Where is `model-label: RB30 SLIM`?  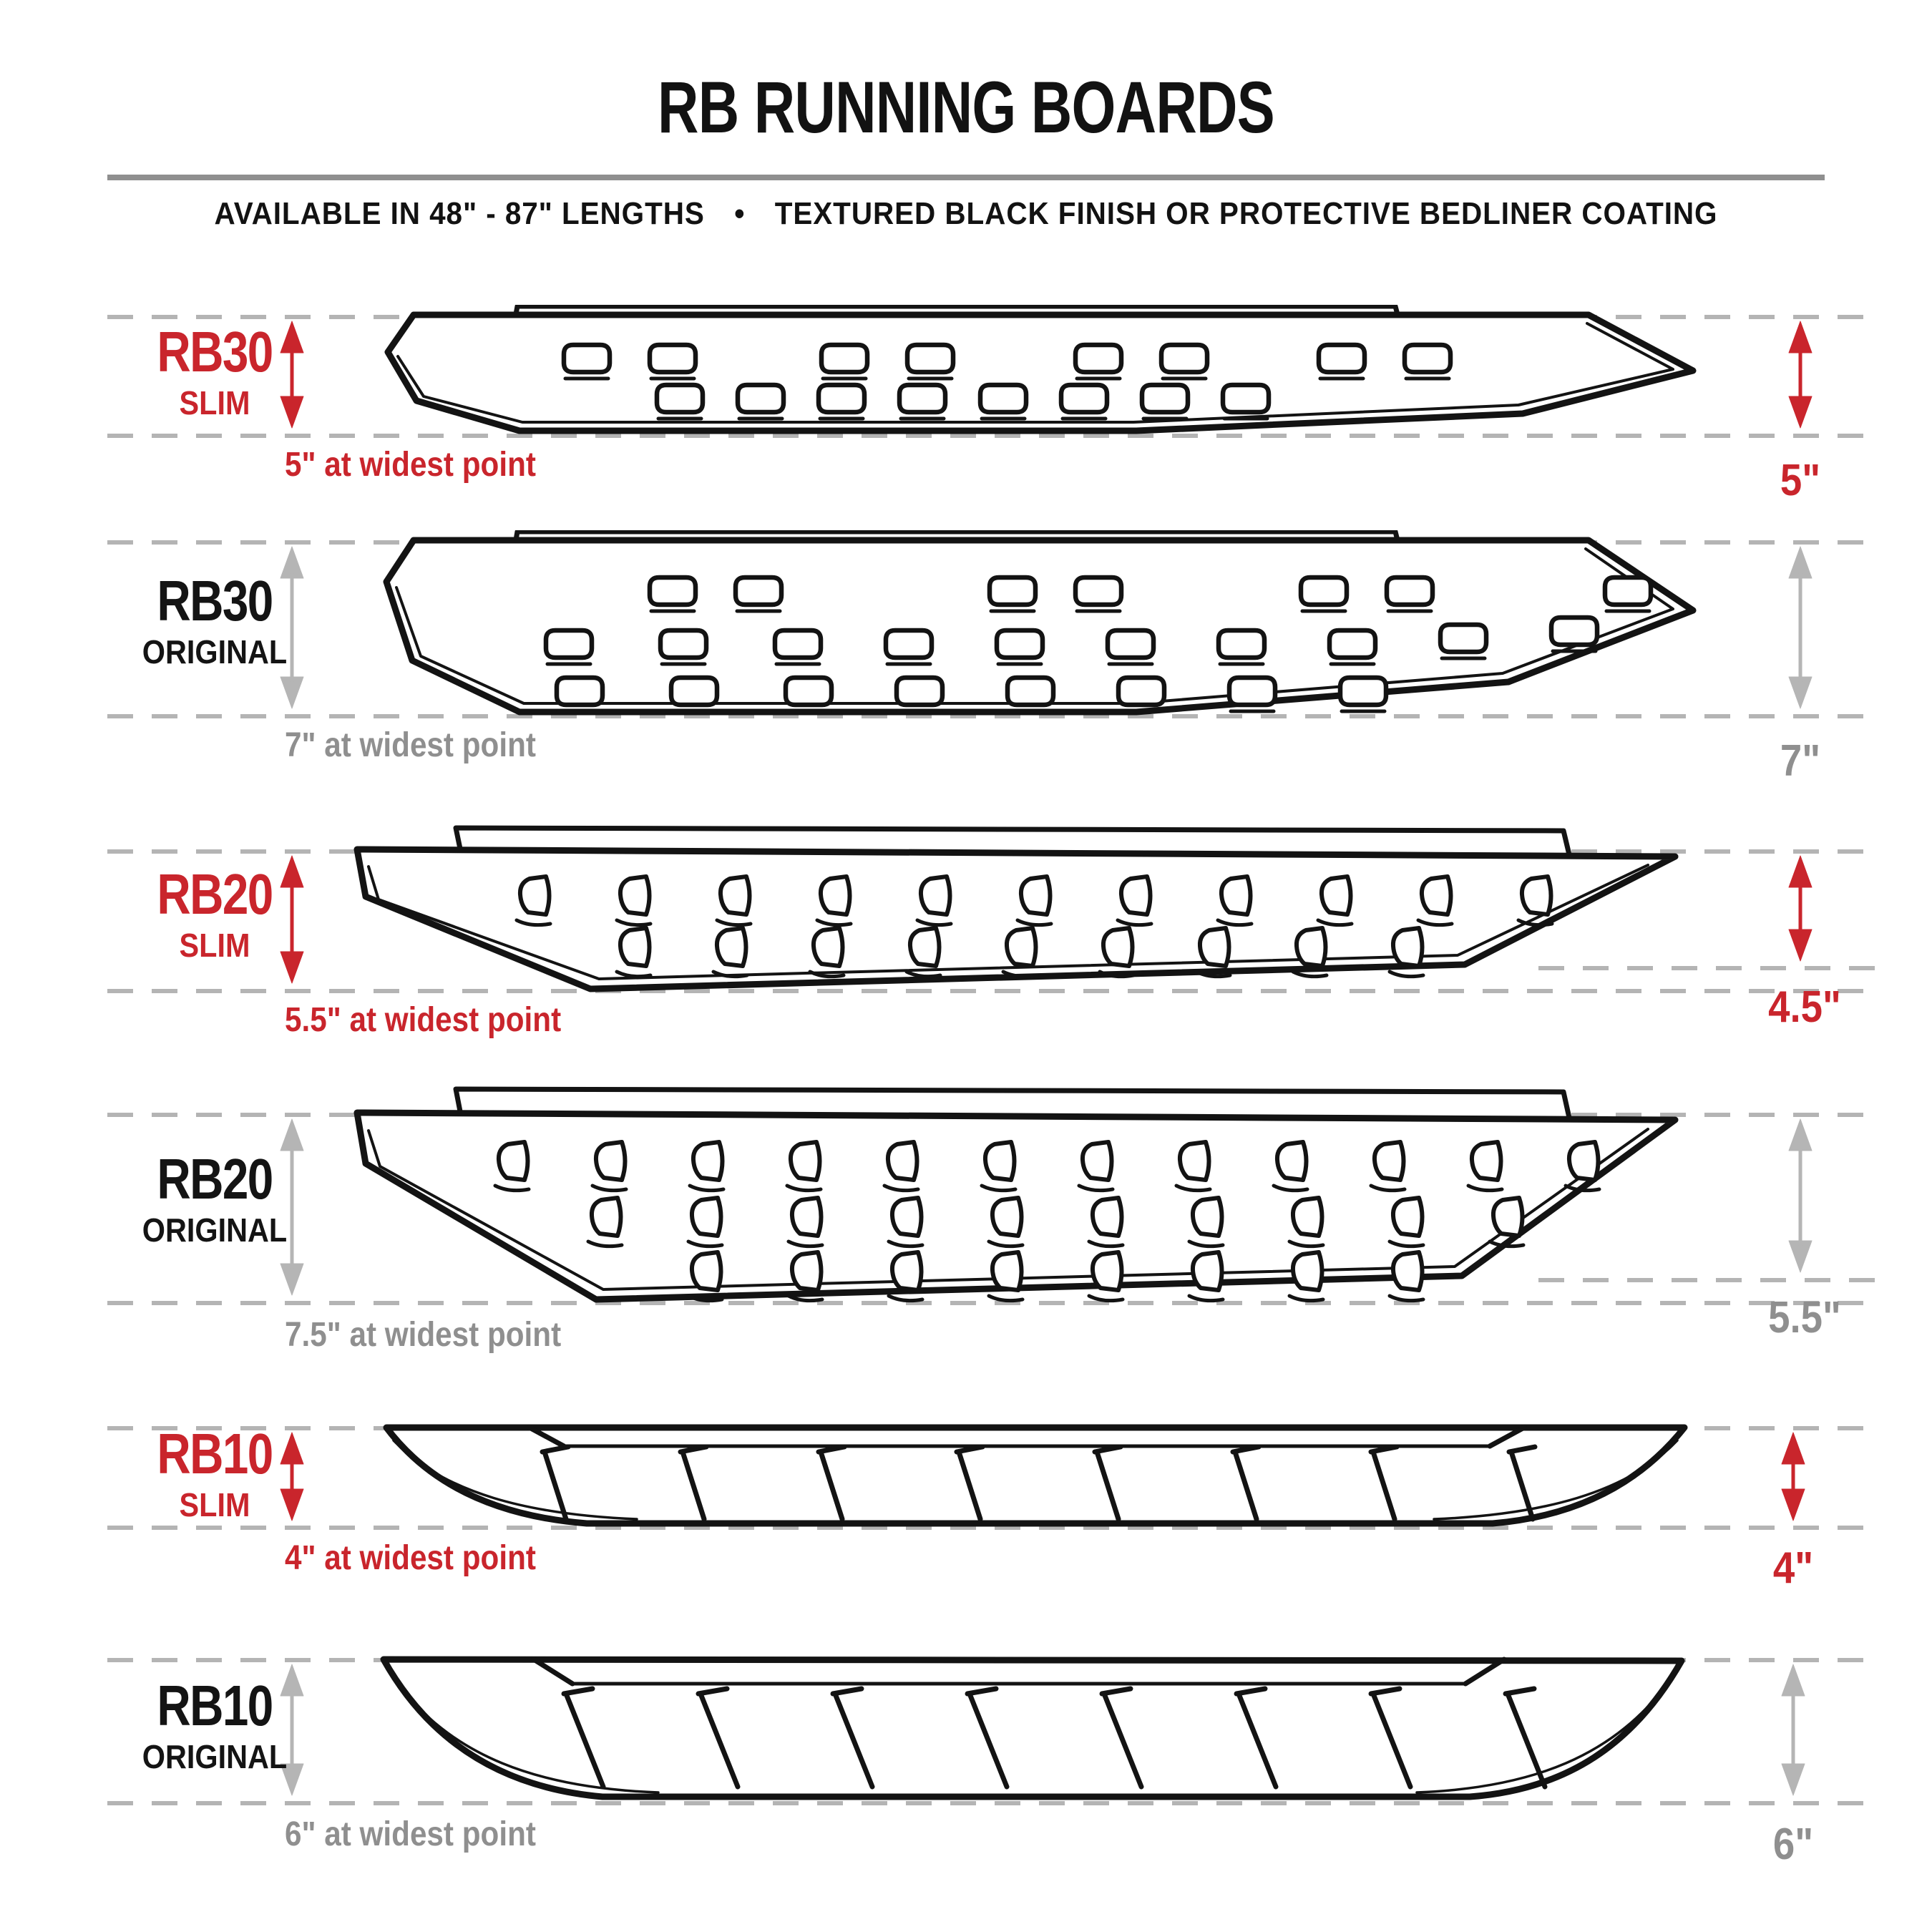
model-label: RB30 SLIM is located at coordinates (215, 370).